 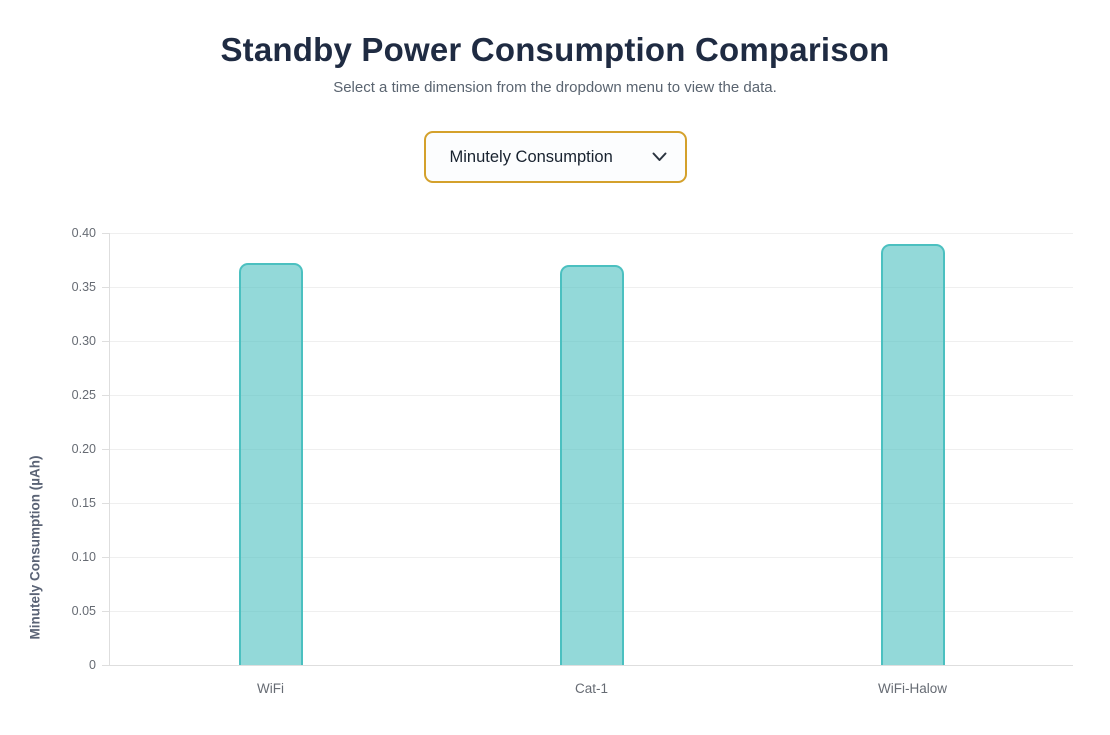 I want to click on x-axis-line, so click(x=591, y=665).